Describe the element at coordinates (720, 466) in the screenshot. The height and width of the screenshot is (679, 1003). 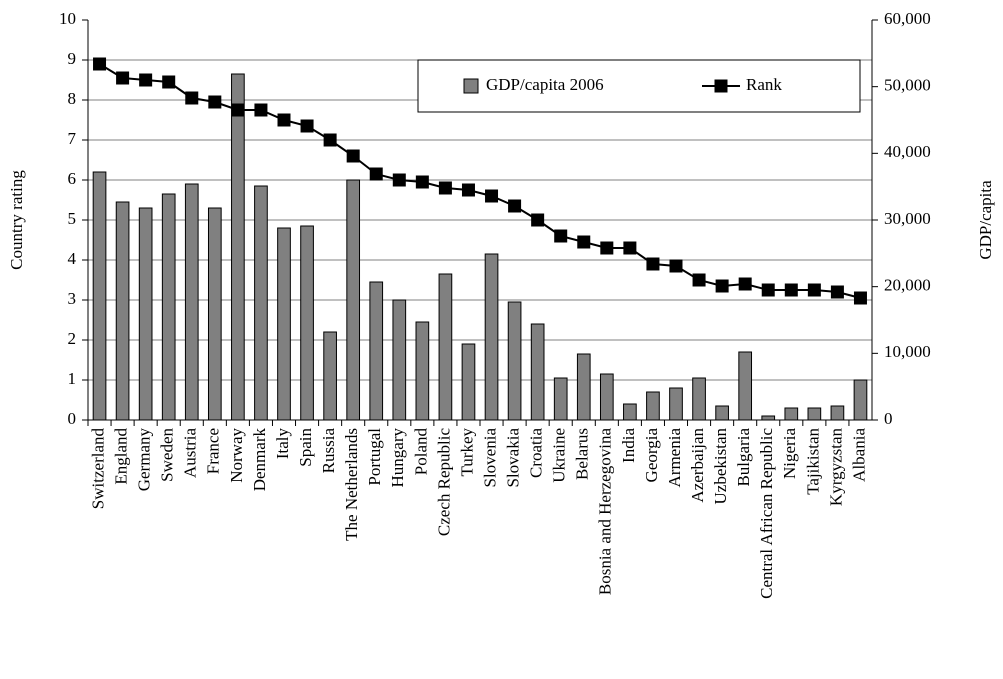
I see `x-tick-label: Uzbekistan` at that location.